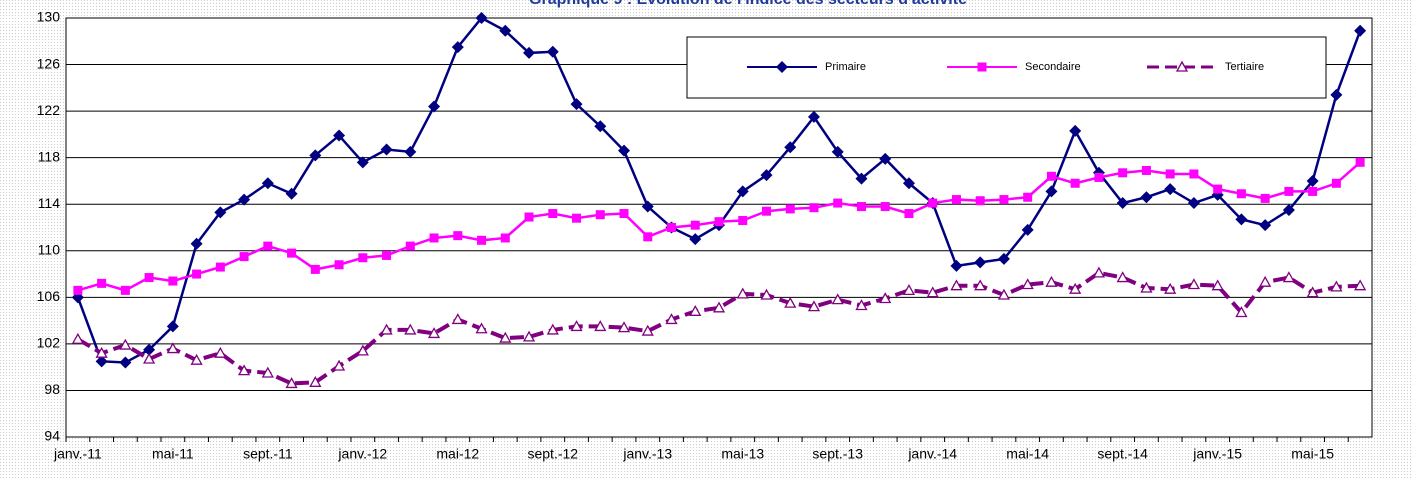  I want to click on x-tick-label: mai-12, so click(457, 454).